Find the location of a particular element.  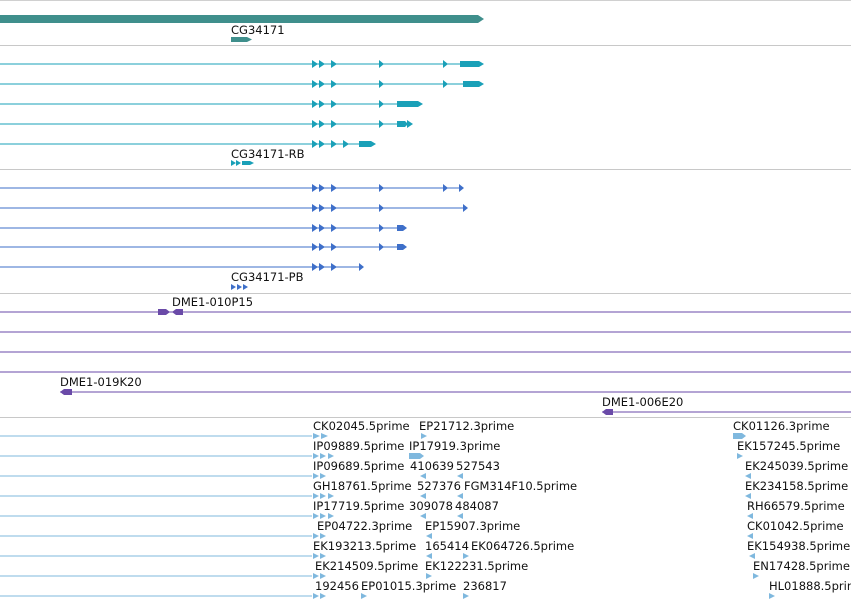

est-label: IP09889.5prime is located at coordinates (358, 446).